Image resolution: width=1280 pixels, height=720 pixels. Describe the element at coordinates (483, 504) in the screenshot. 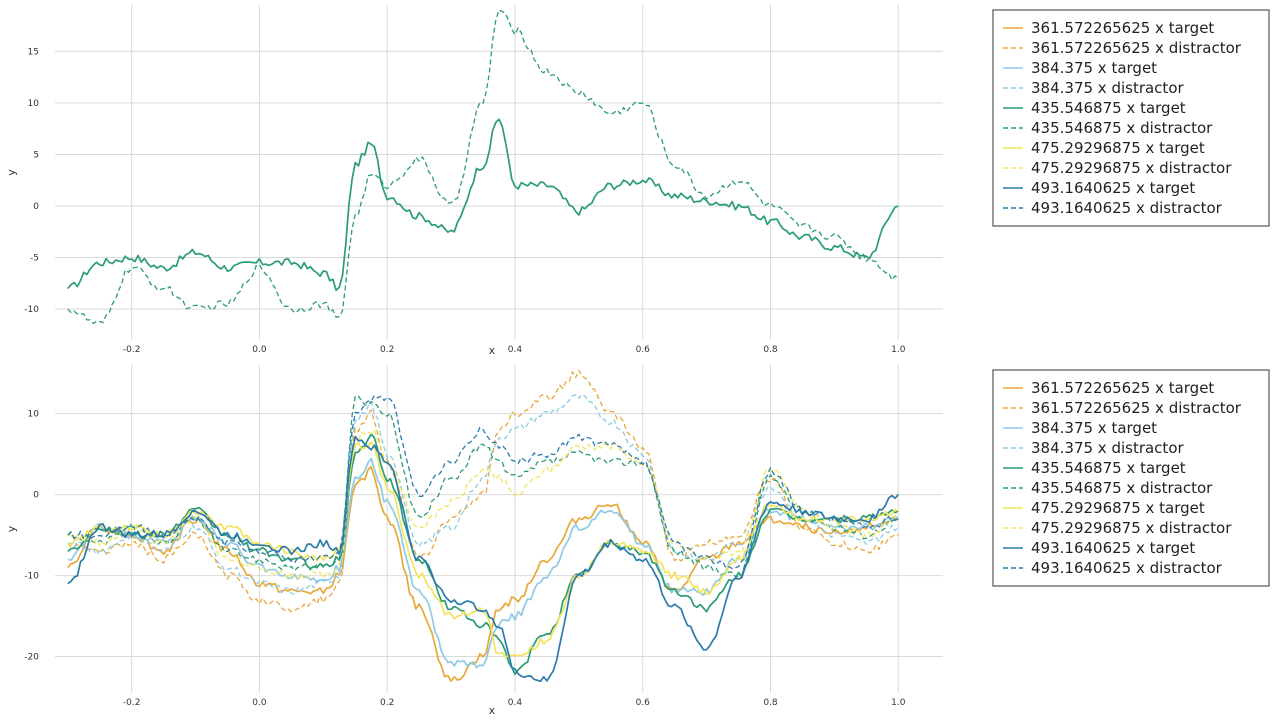

I see `series-line` at that location.